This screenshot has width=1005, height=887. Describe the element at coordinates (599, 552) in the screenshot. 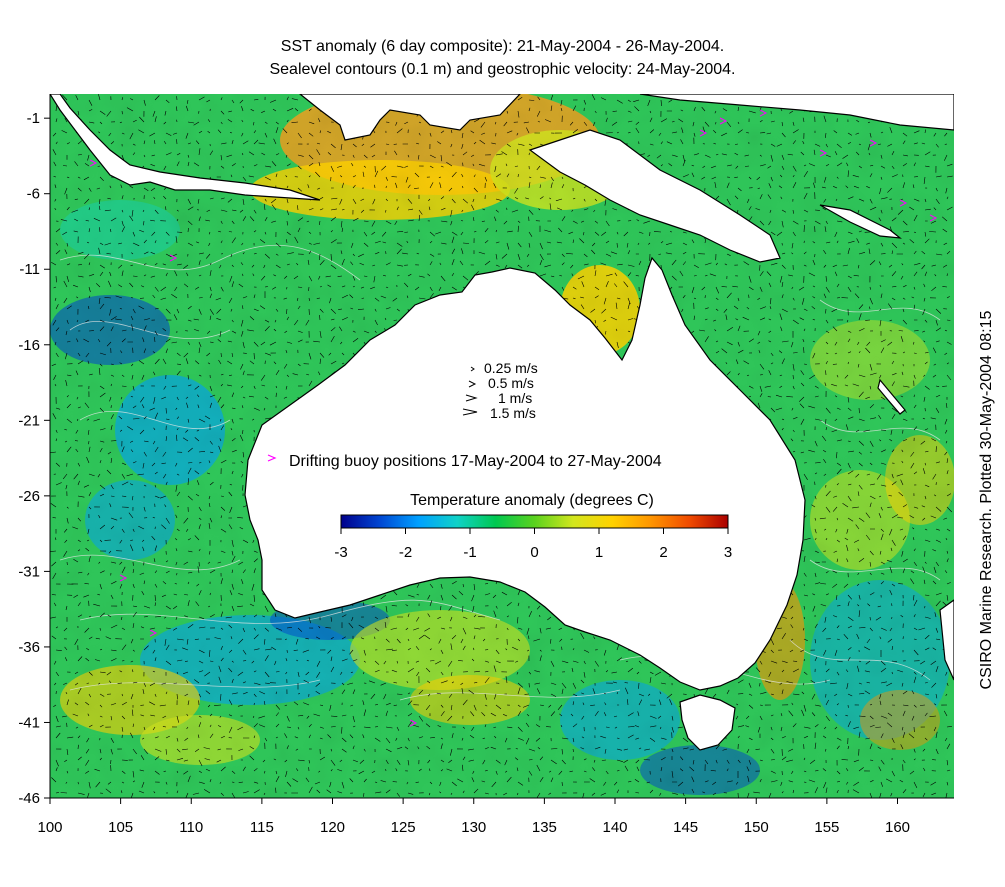

I see `colorbar-tick-label: 1` at that location.